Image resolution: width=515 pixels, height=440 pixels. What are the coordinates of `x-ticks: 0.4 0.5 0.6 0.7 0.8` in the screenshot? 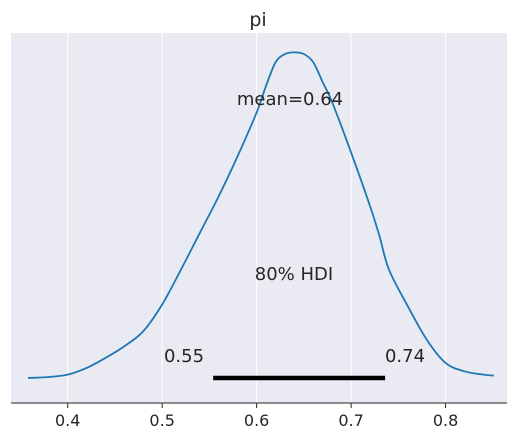 It's located at (256, 416).